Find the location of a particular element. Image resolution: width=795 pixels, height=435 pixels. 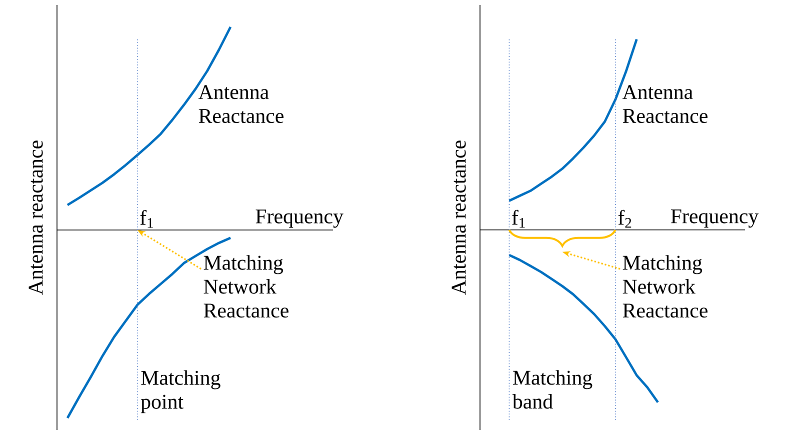

annotation: f$_{2}$ is located at coordinates (625, 219).